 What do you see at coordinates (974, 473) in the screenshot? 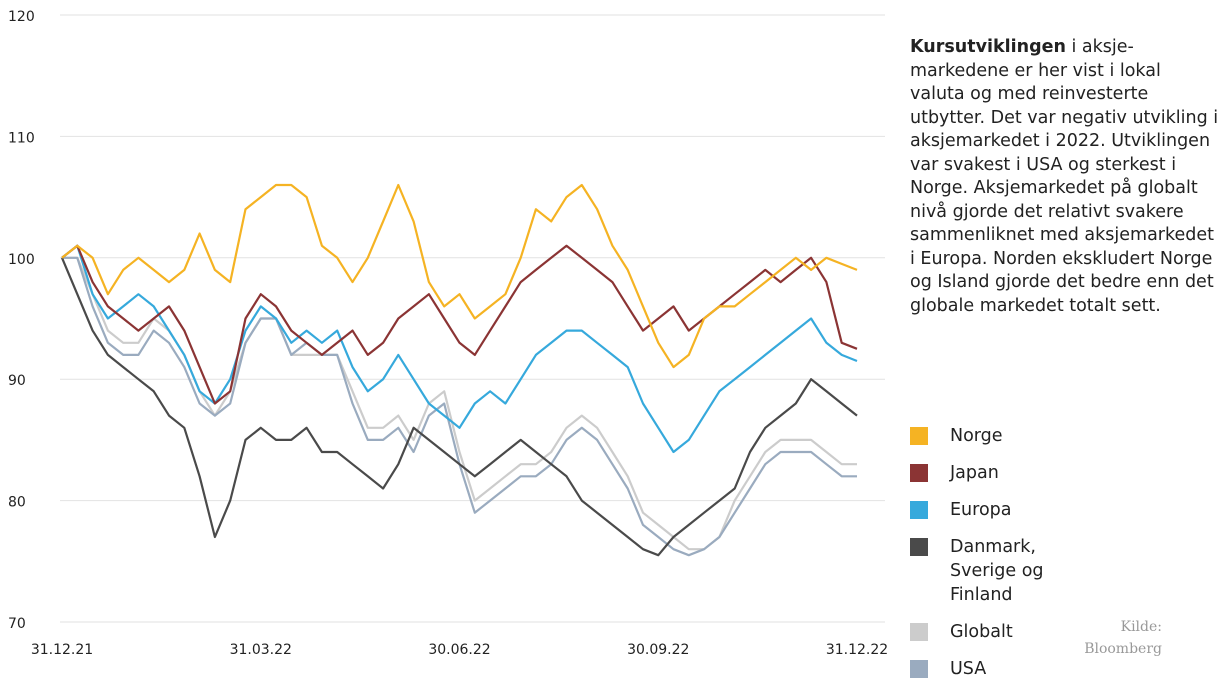
I see `legend-label: Japan` at bounding box center [974, 473].